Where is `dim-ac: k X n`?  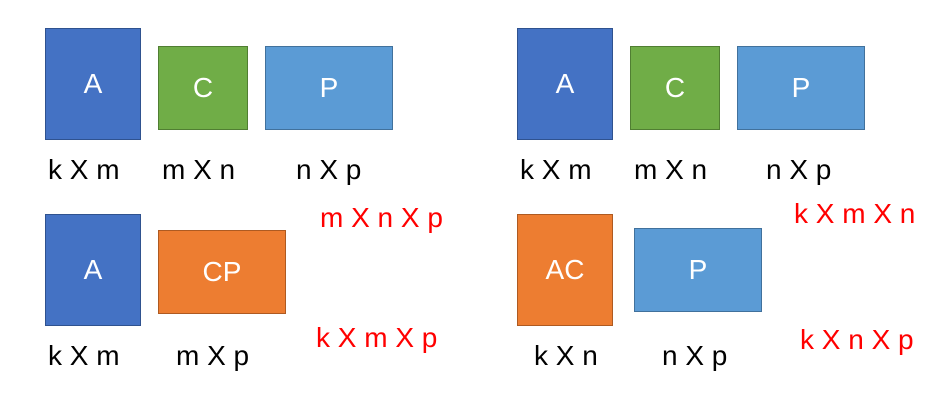
dim-ac: k X n is located at coordinates (566, 355).